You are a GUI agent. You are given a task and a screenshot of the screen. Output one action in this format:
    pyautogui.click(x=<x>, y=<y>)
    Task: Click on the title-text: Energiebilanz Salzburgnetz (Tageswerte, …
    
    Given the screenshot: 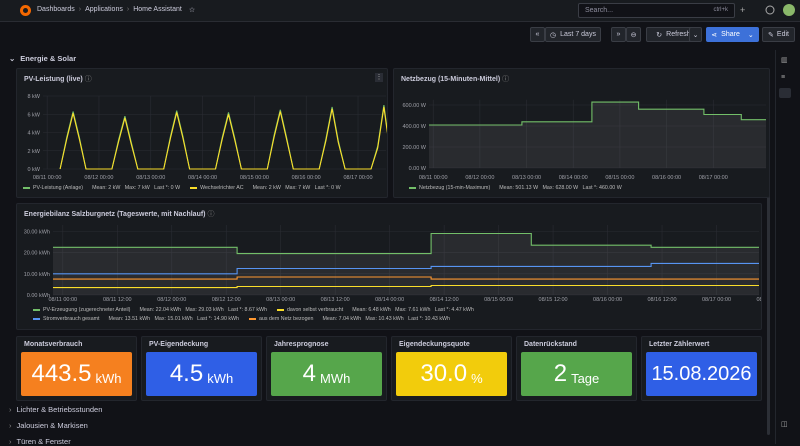 What is the action you would take?
    pyautogui.click(x=115, y=214)
    